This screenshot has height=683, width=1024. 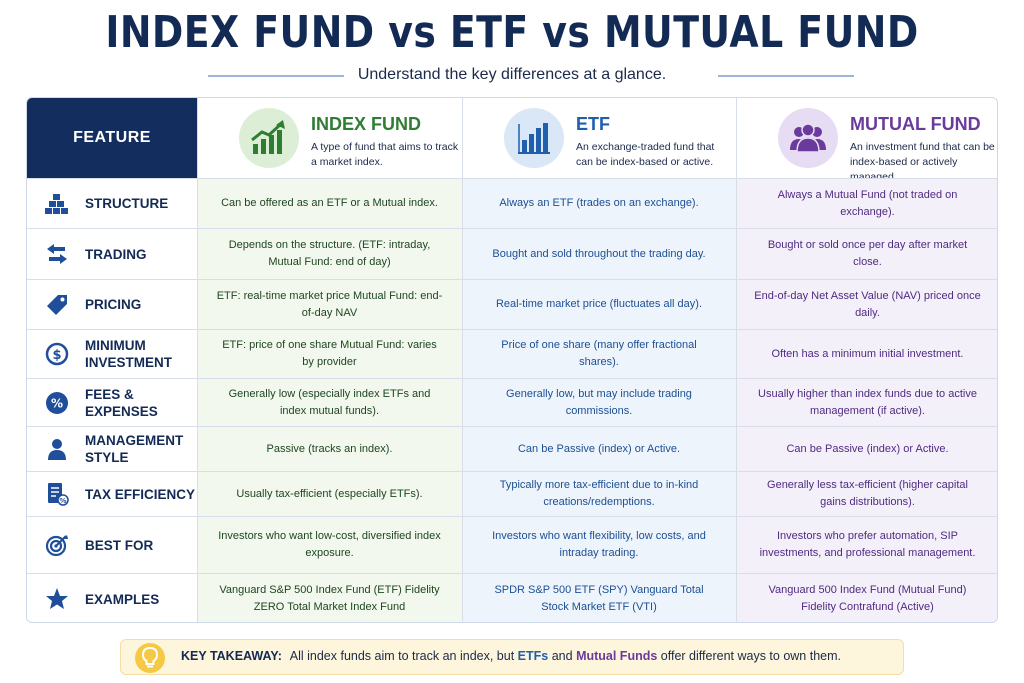 What do you see at coordinates (57, 599) in the screenshot?
I see `star-icon` at bounding box center [57, 599].